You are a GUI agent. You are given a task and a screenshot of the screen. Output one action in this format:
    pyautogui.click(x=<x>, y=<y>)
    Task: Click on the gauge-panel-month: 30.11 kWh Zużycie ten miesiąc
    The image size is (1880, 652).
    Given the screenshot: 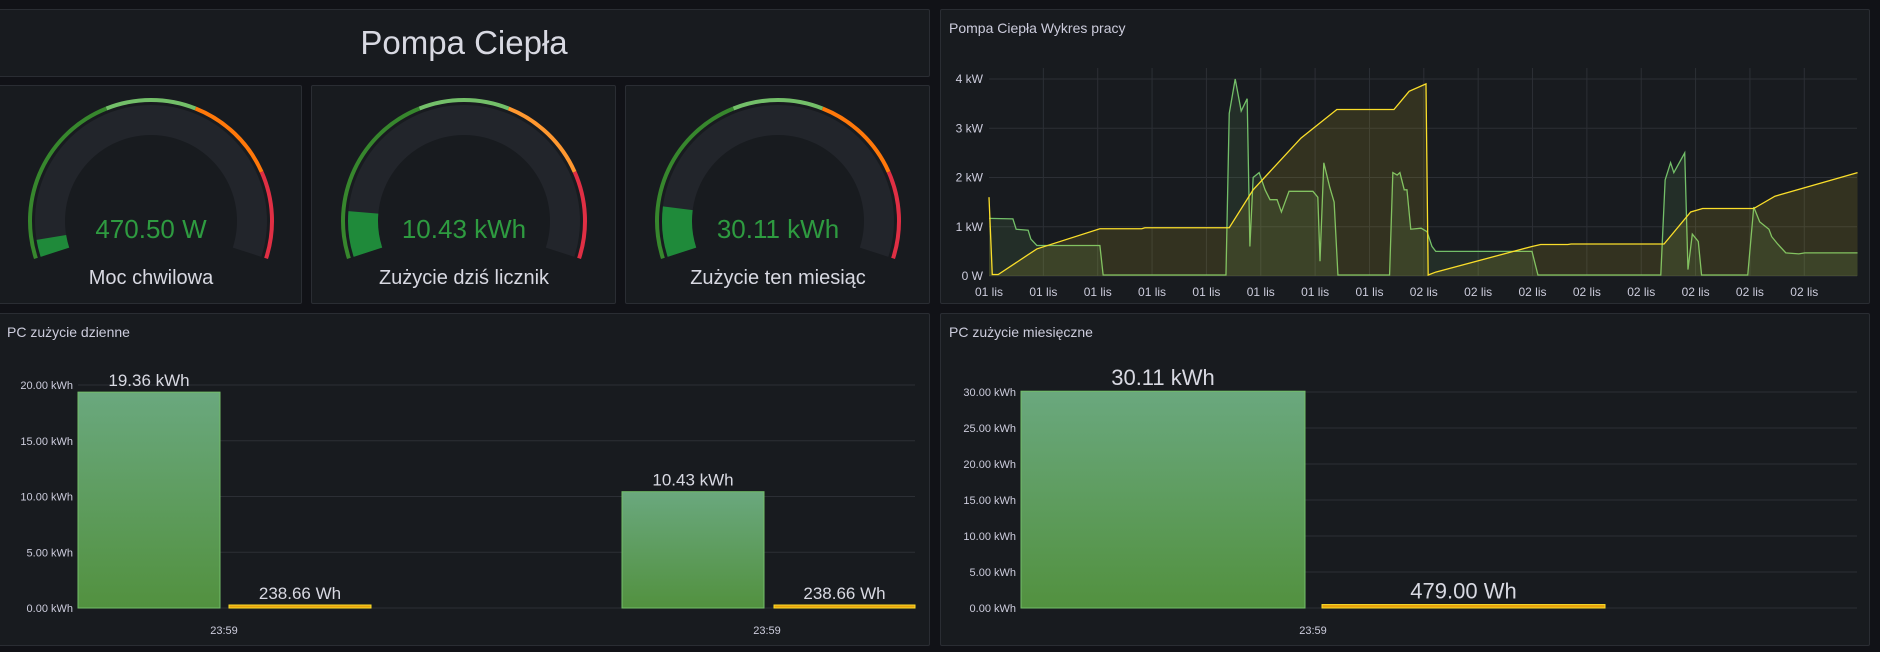 What is the action you would take?
    pyautogui.click(x=777, y=194)
    